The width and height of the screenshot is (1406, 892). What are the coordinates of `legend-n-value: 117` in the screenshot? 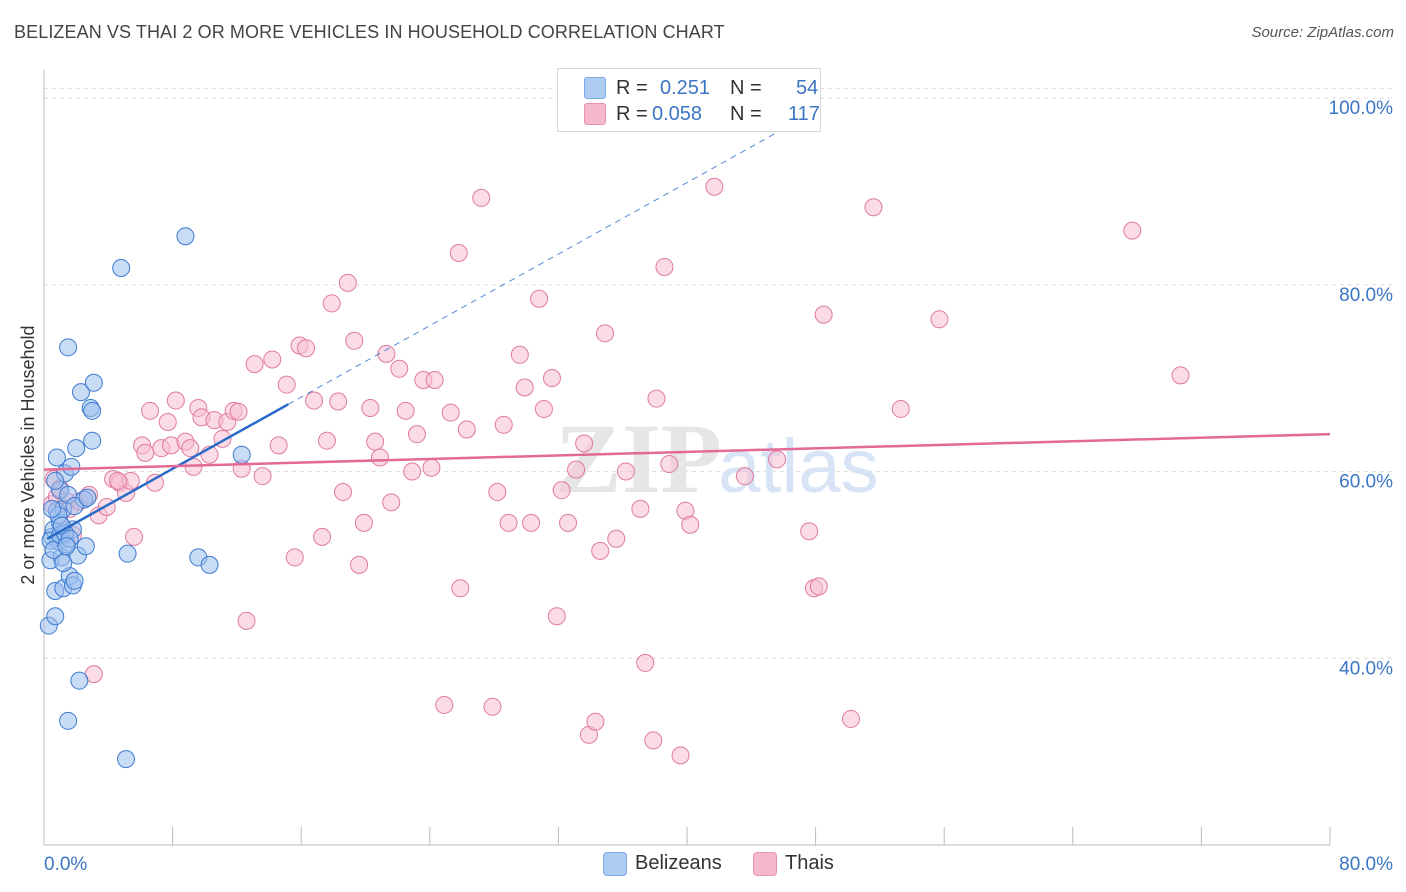 It's located at (804, 114).